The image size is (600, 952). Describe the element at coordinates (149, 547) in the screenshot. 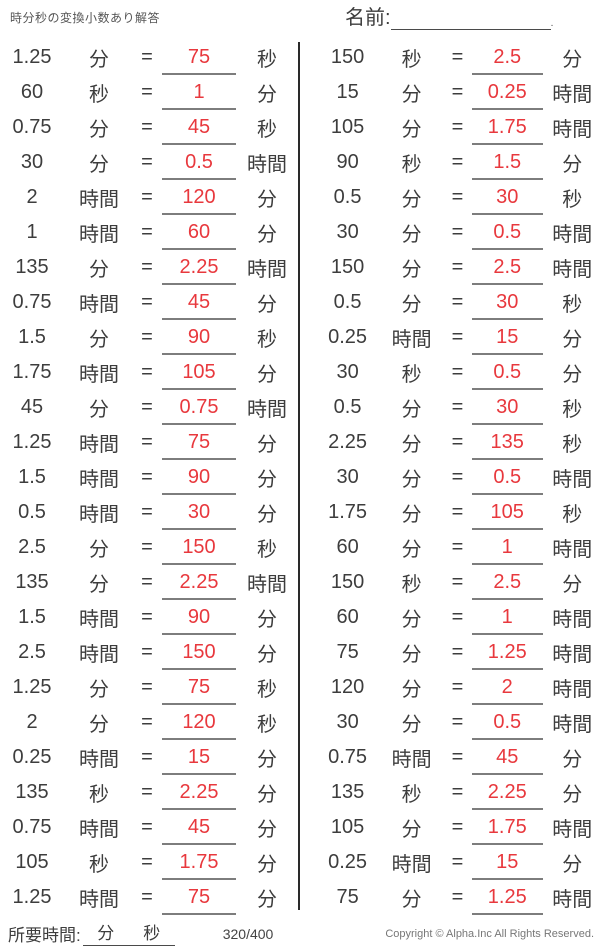

I see `conversion-row: 2.5 分 = 150 秒` at that location.